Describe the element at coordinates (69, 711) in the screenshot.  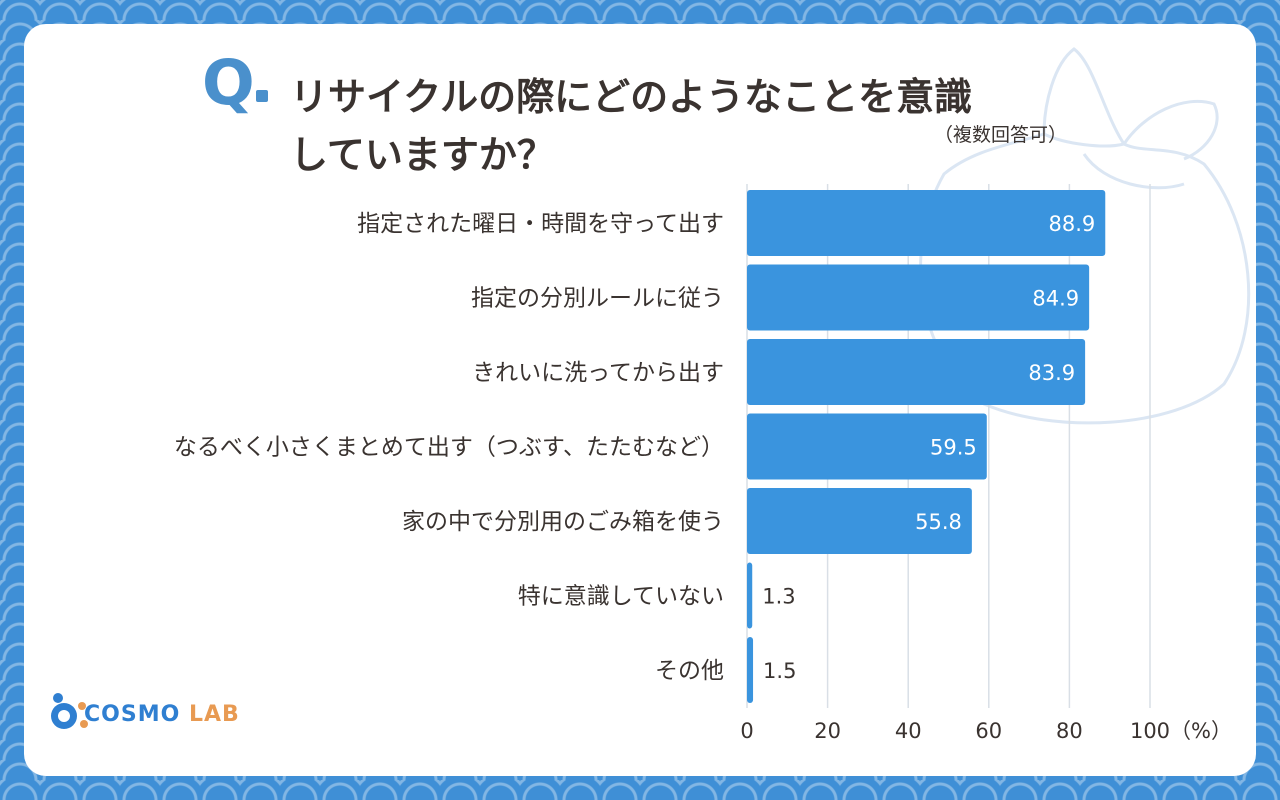
I see `cosmo-lab-logo-icon` at that location.